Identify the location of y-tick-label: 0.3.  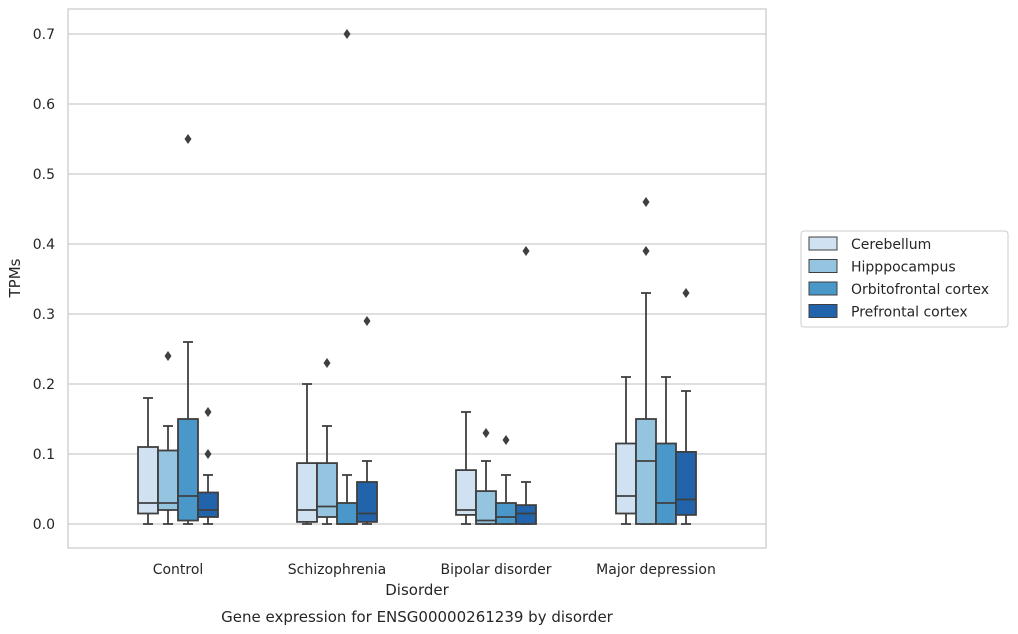
(44, 315).